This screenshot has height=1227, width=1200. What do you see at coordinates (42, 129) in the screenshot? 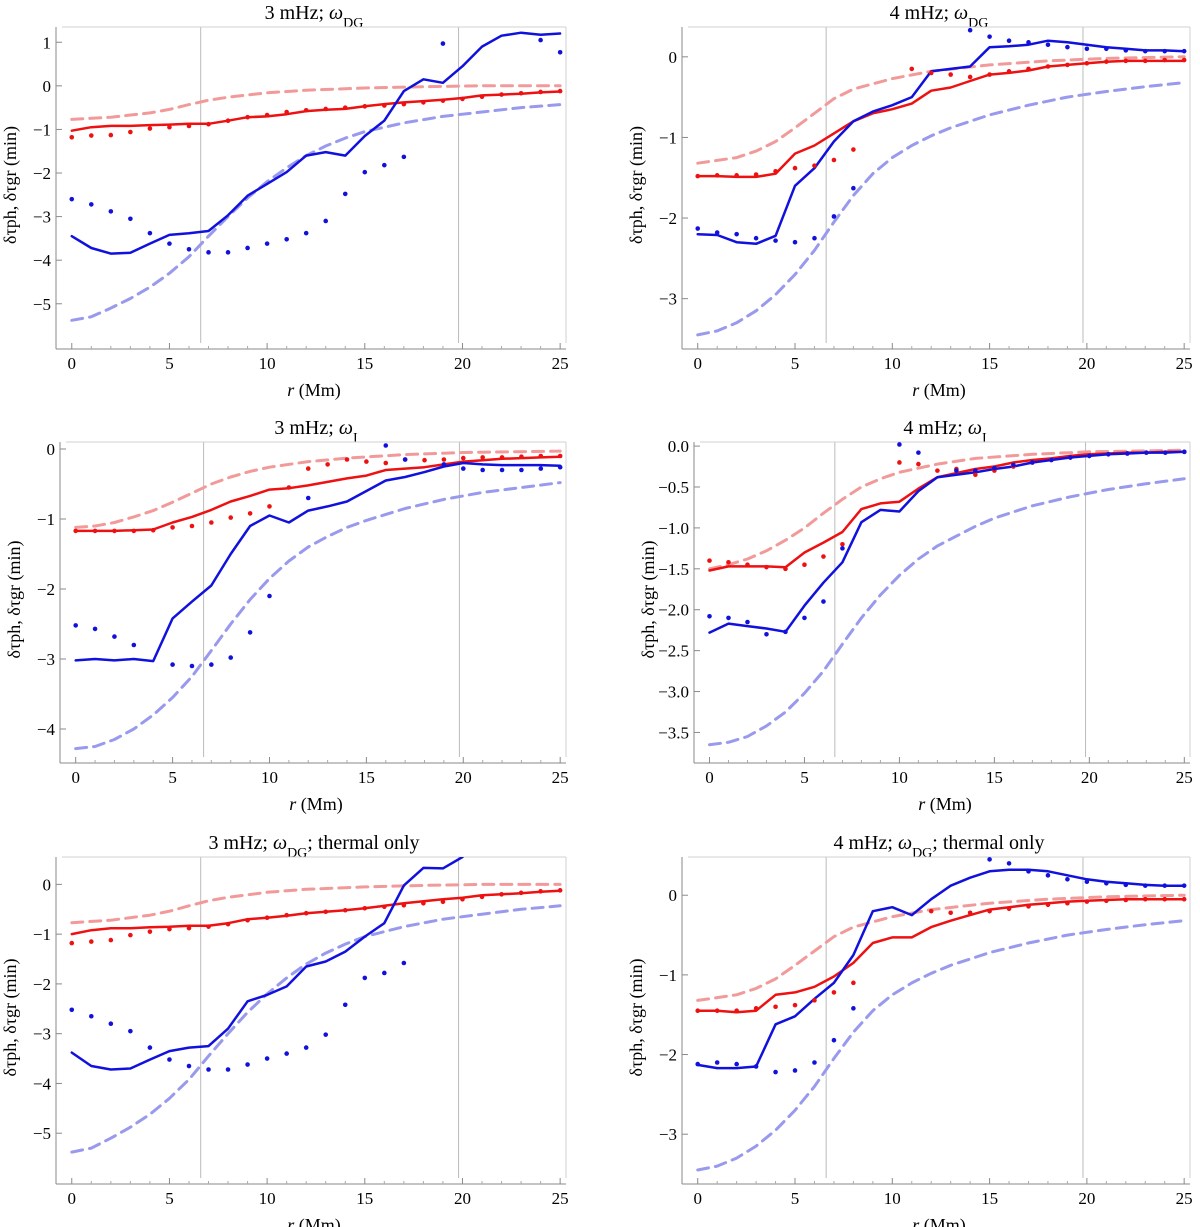
I see `y-tick-label: −1` at bounding box center [42, 129].